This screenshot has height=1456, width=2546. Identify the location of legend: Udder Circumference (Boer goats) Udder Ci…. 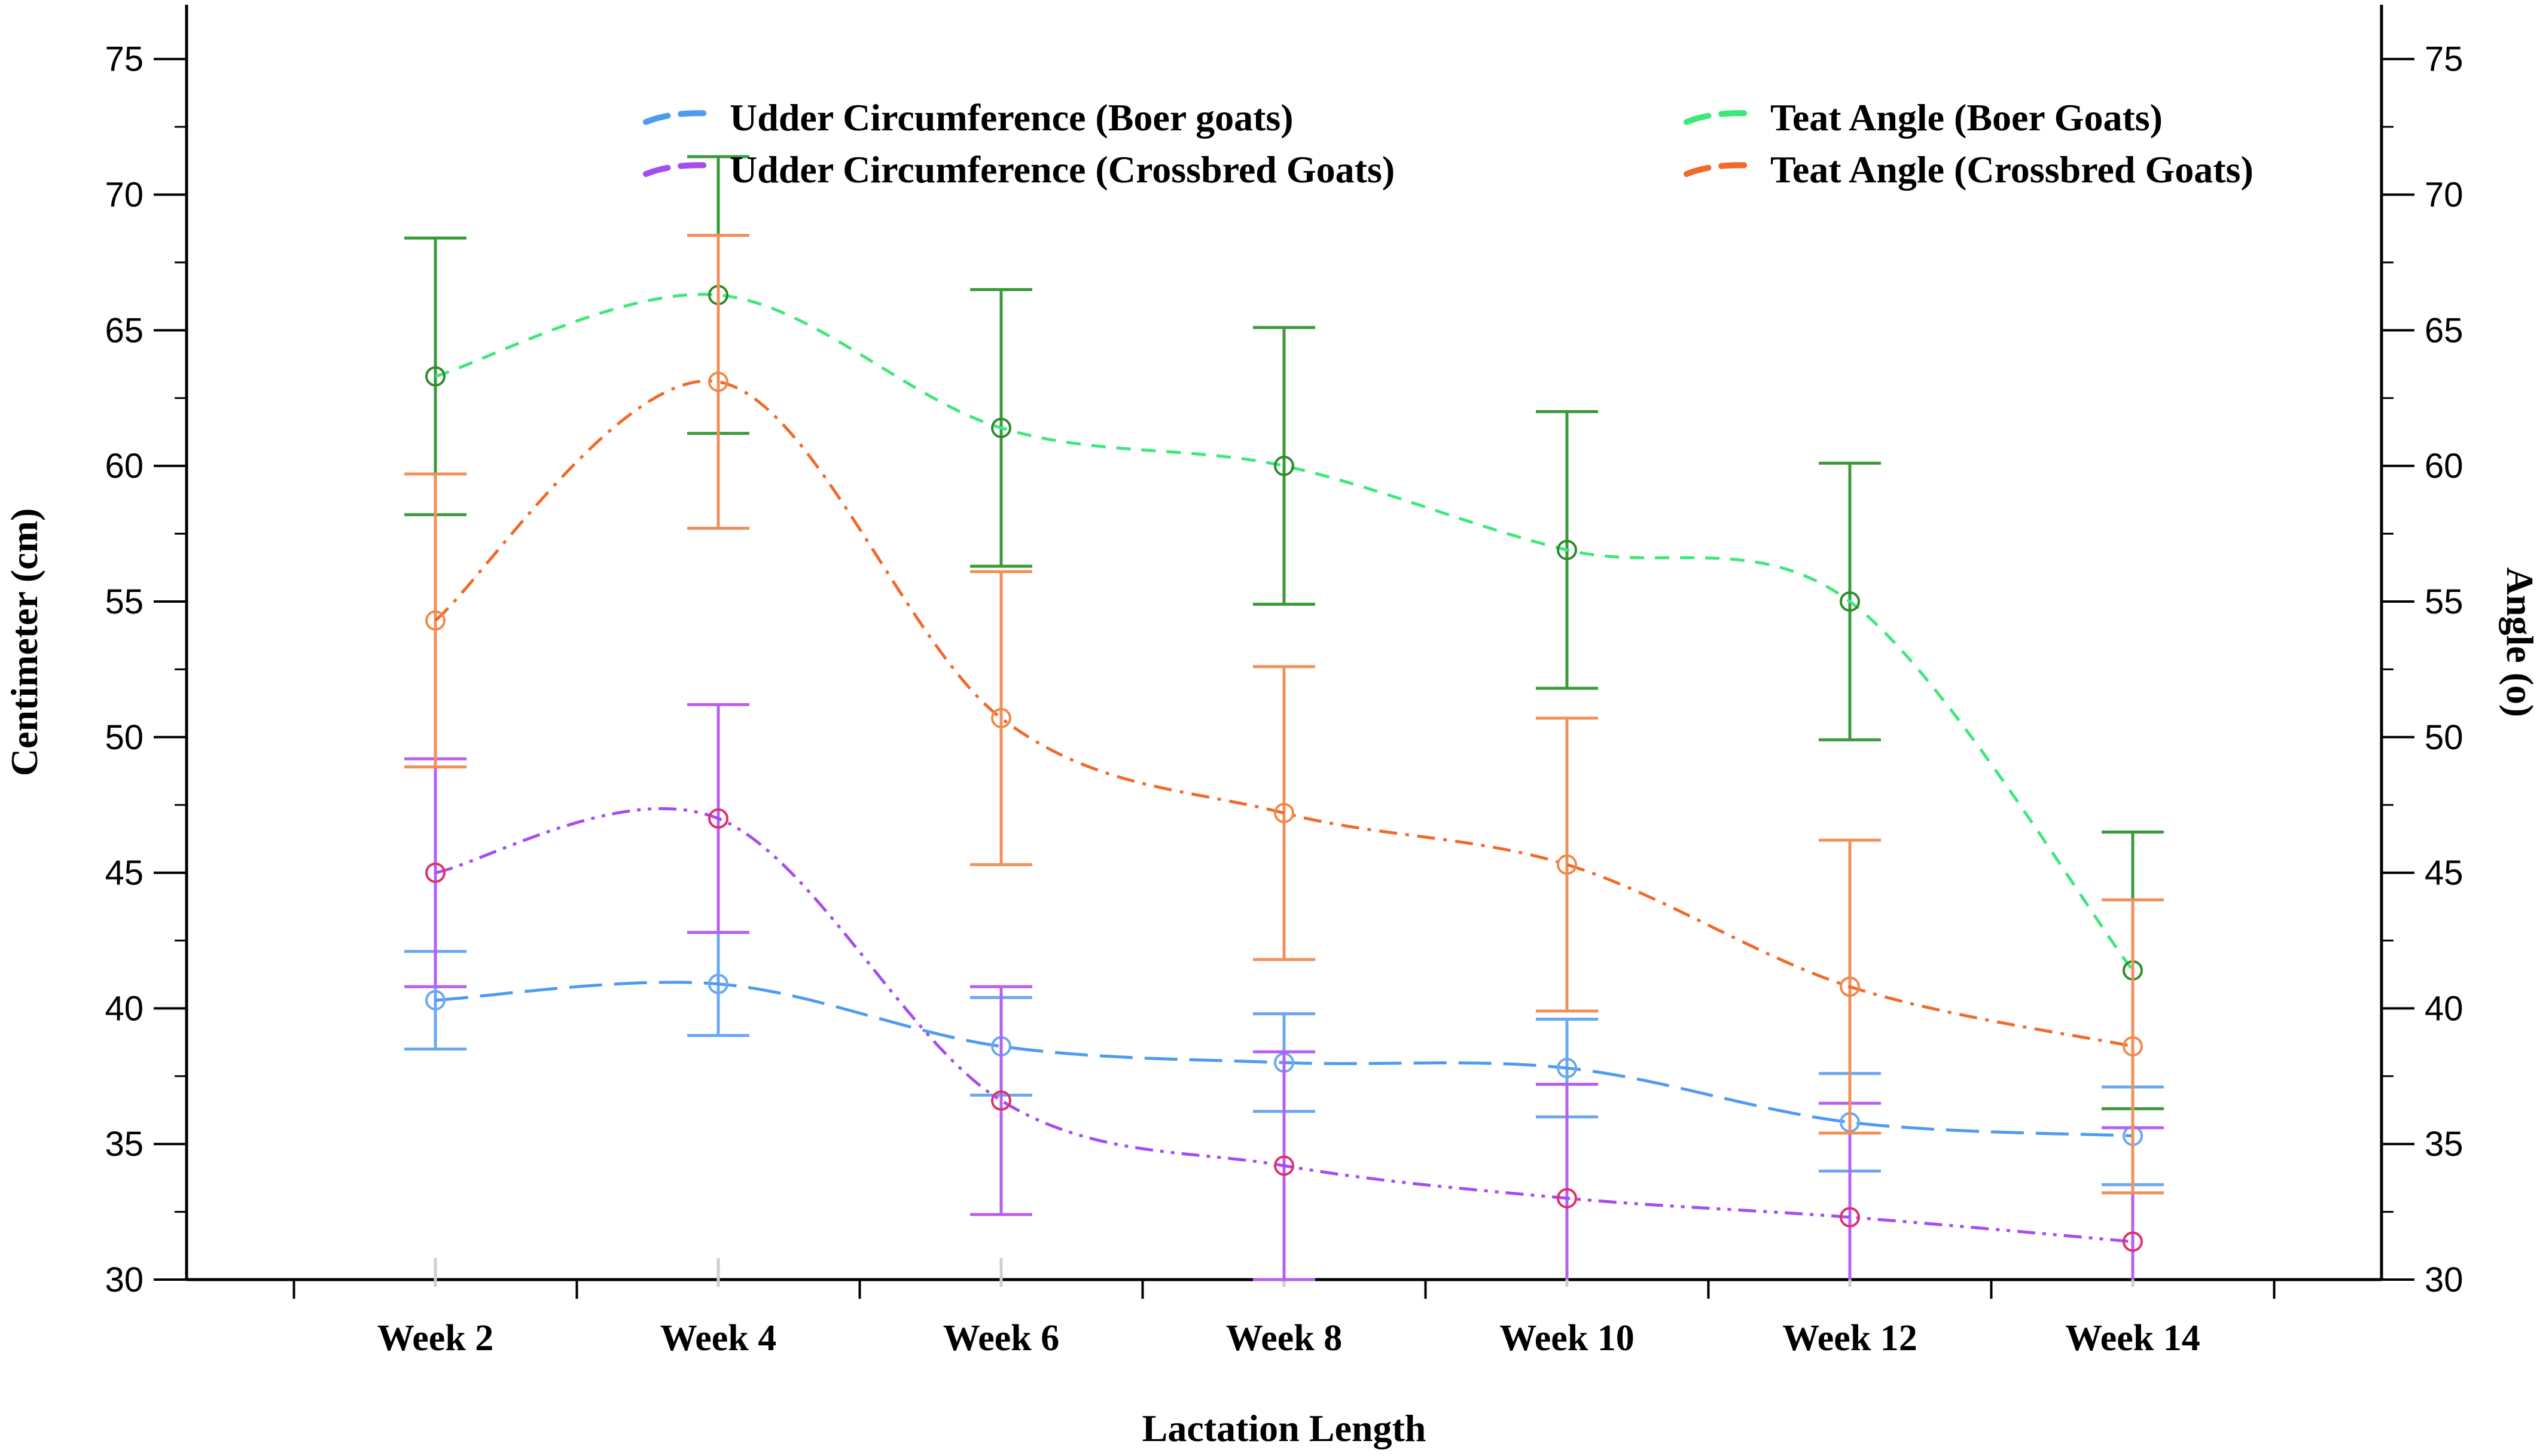
(1448, 143).